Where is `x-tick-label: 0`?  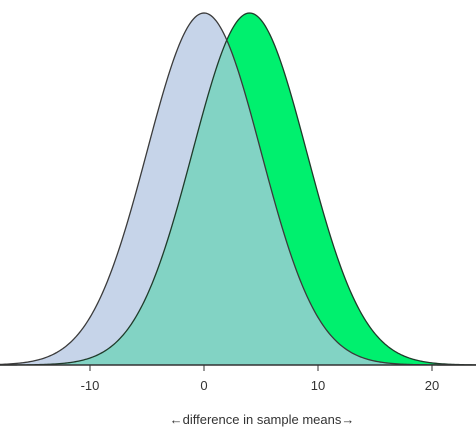
x-tick-label: 0 is located at coordinates (203, 385).